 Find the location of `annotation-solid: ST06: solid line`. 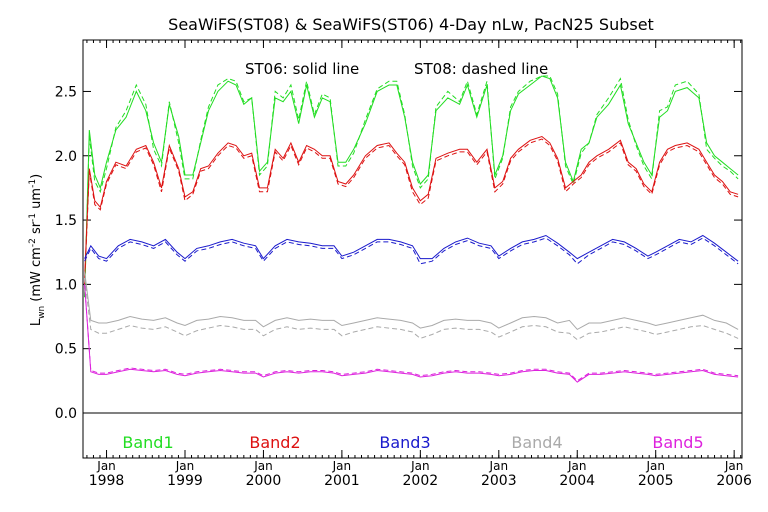

annotation-solid: ST06: solid line is located at coordinates (302, 69).